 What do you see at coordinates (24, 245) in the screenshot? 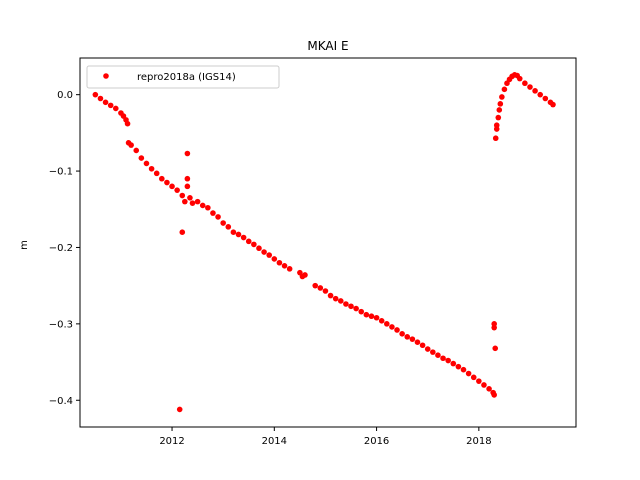
I see `y-axis-label: m` at bounding box center [24, 245].